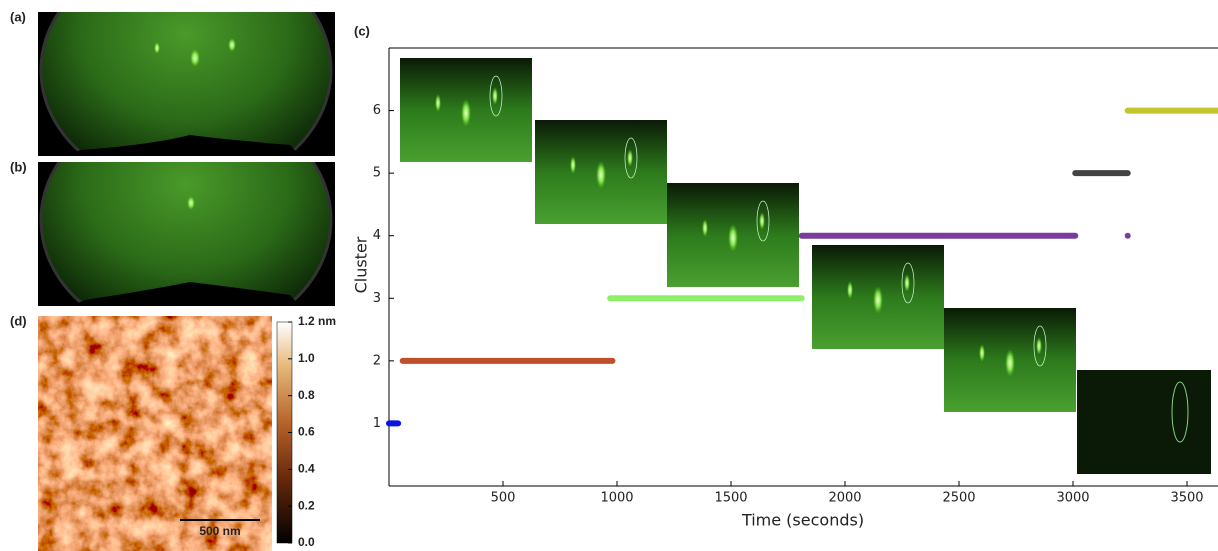 The width and height of the screenshot is (1218, 551). I want to click on colorbar-tick-label: 0.8, so click(306, 395).